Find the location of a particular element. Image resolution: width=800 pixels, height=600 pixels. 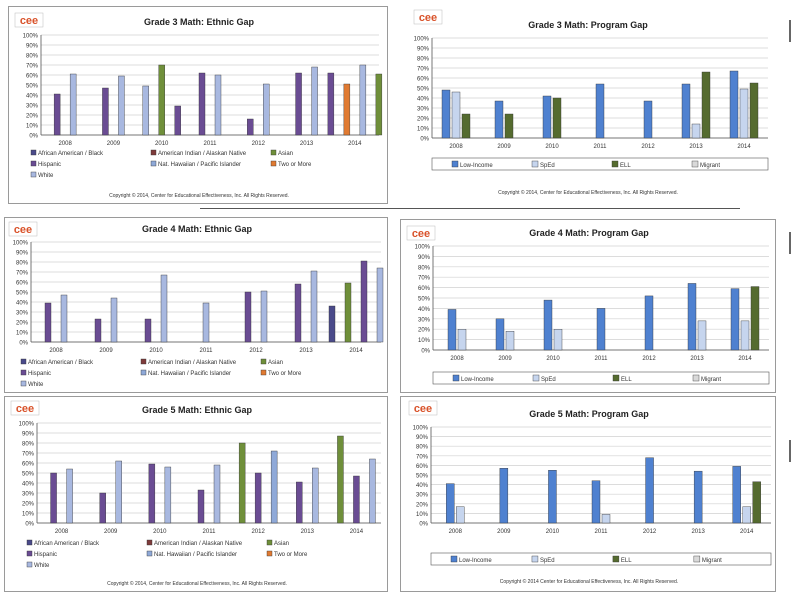

legend-label: Low-Income is located at coordinates (476, 166).